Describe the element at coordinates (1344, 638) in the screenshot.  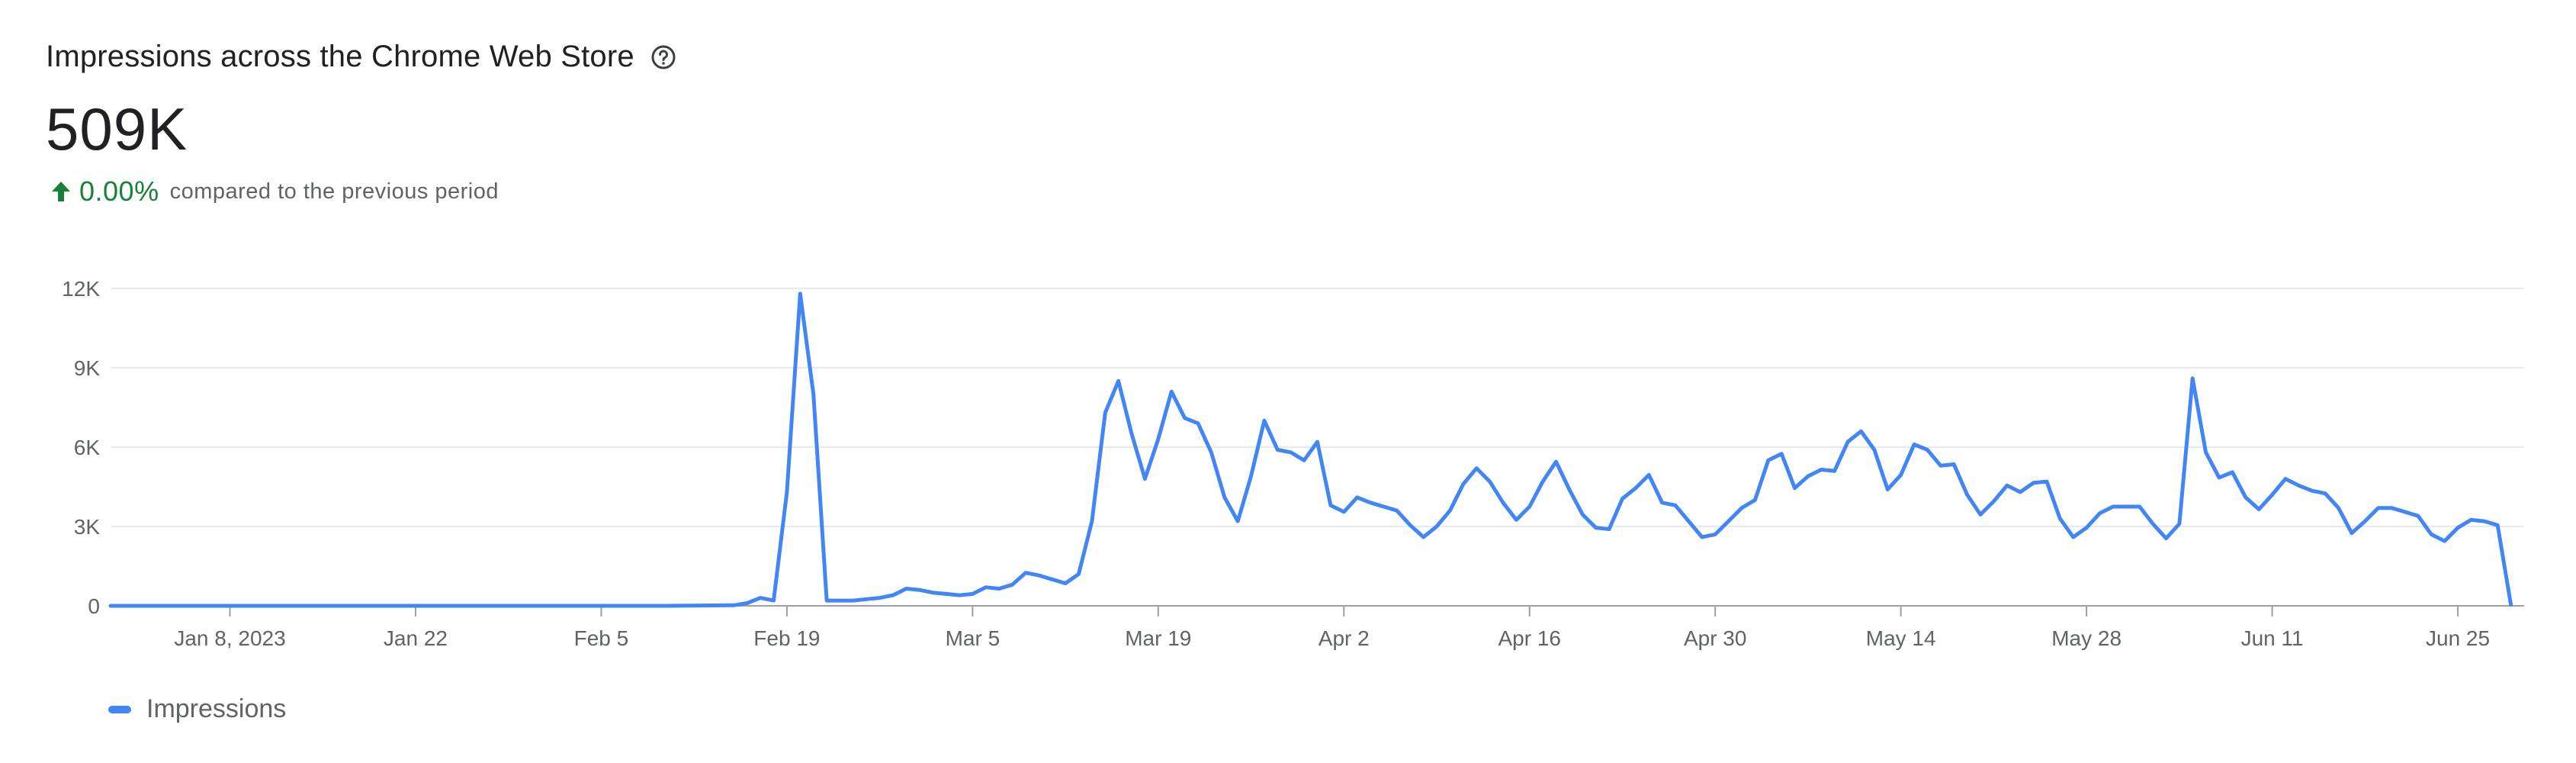
I see `x-tick-label: Apr 2` at that location.